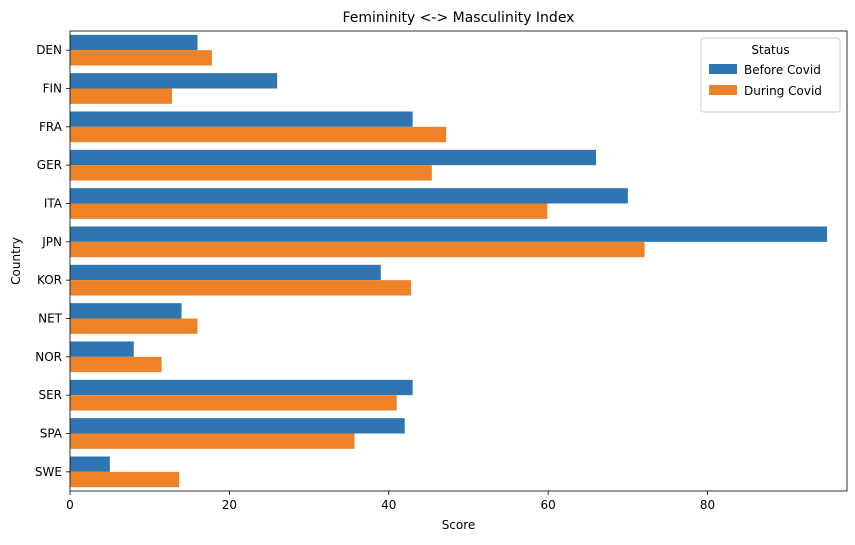  I want to click on y-tick-label: ITA, so click(53, 204).